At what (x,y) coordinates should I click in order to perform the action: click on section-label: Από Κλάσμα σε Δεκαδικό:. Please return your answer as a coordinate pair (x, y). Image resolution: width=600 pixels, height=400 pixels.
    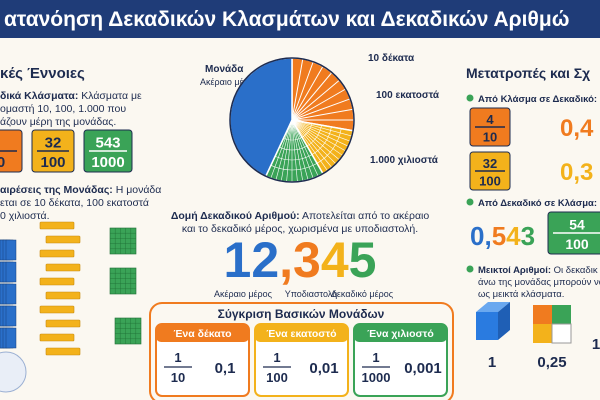
    Looking at the image, I should click on (537, 99).